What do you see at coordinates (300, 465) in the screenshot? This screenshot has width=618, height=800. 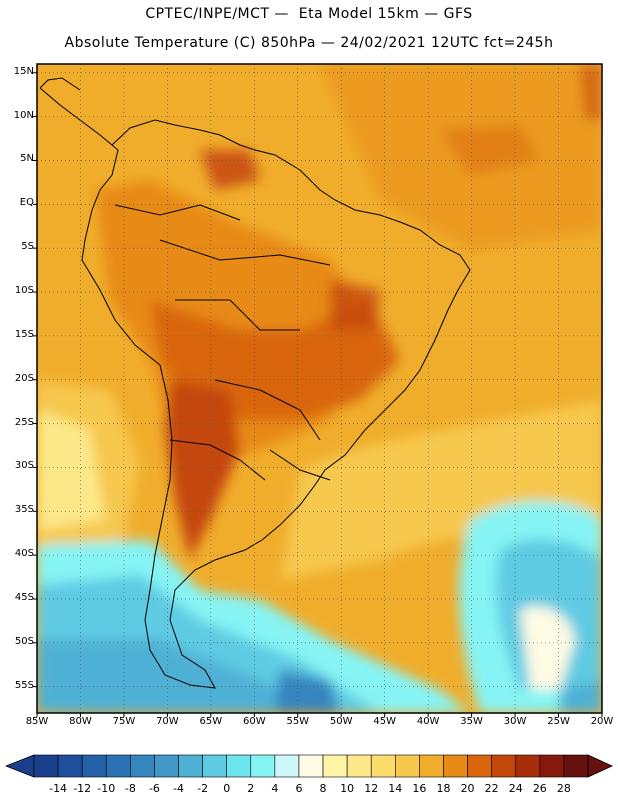 I see `border-uruguay` at bounding box center [300, 465].